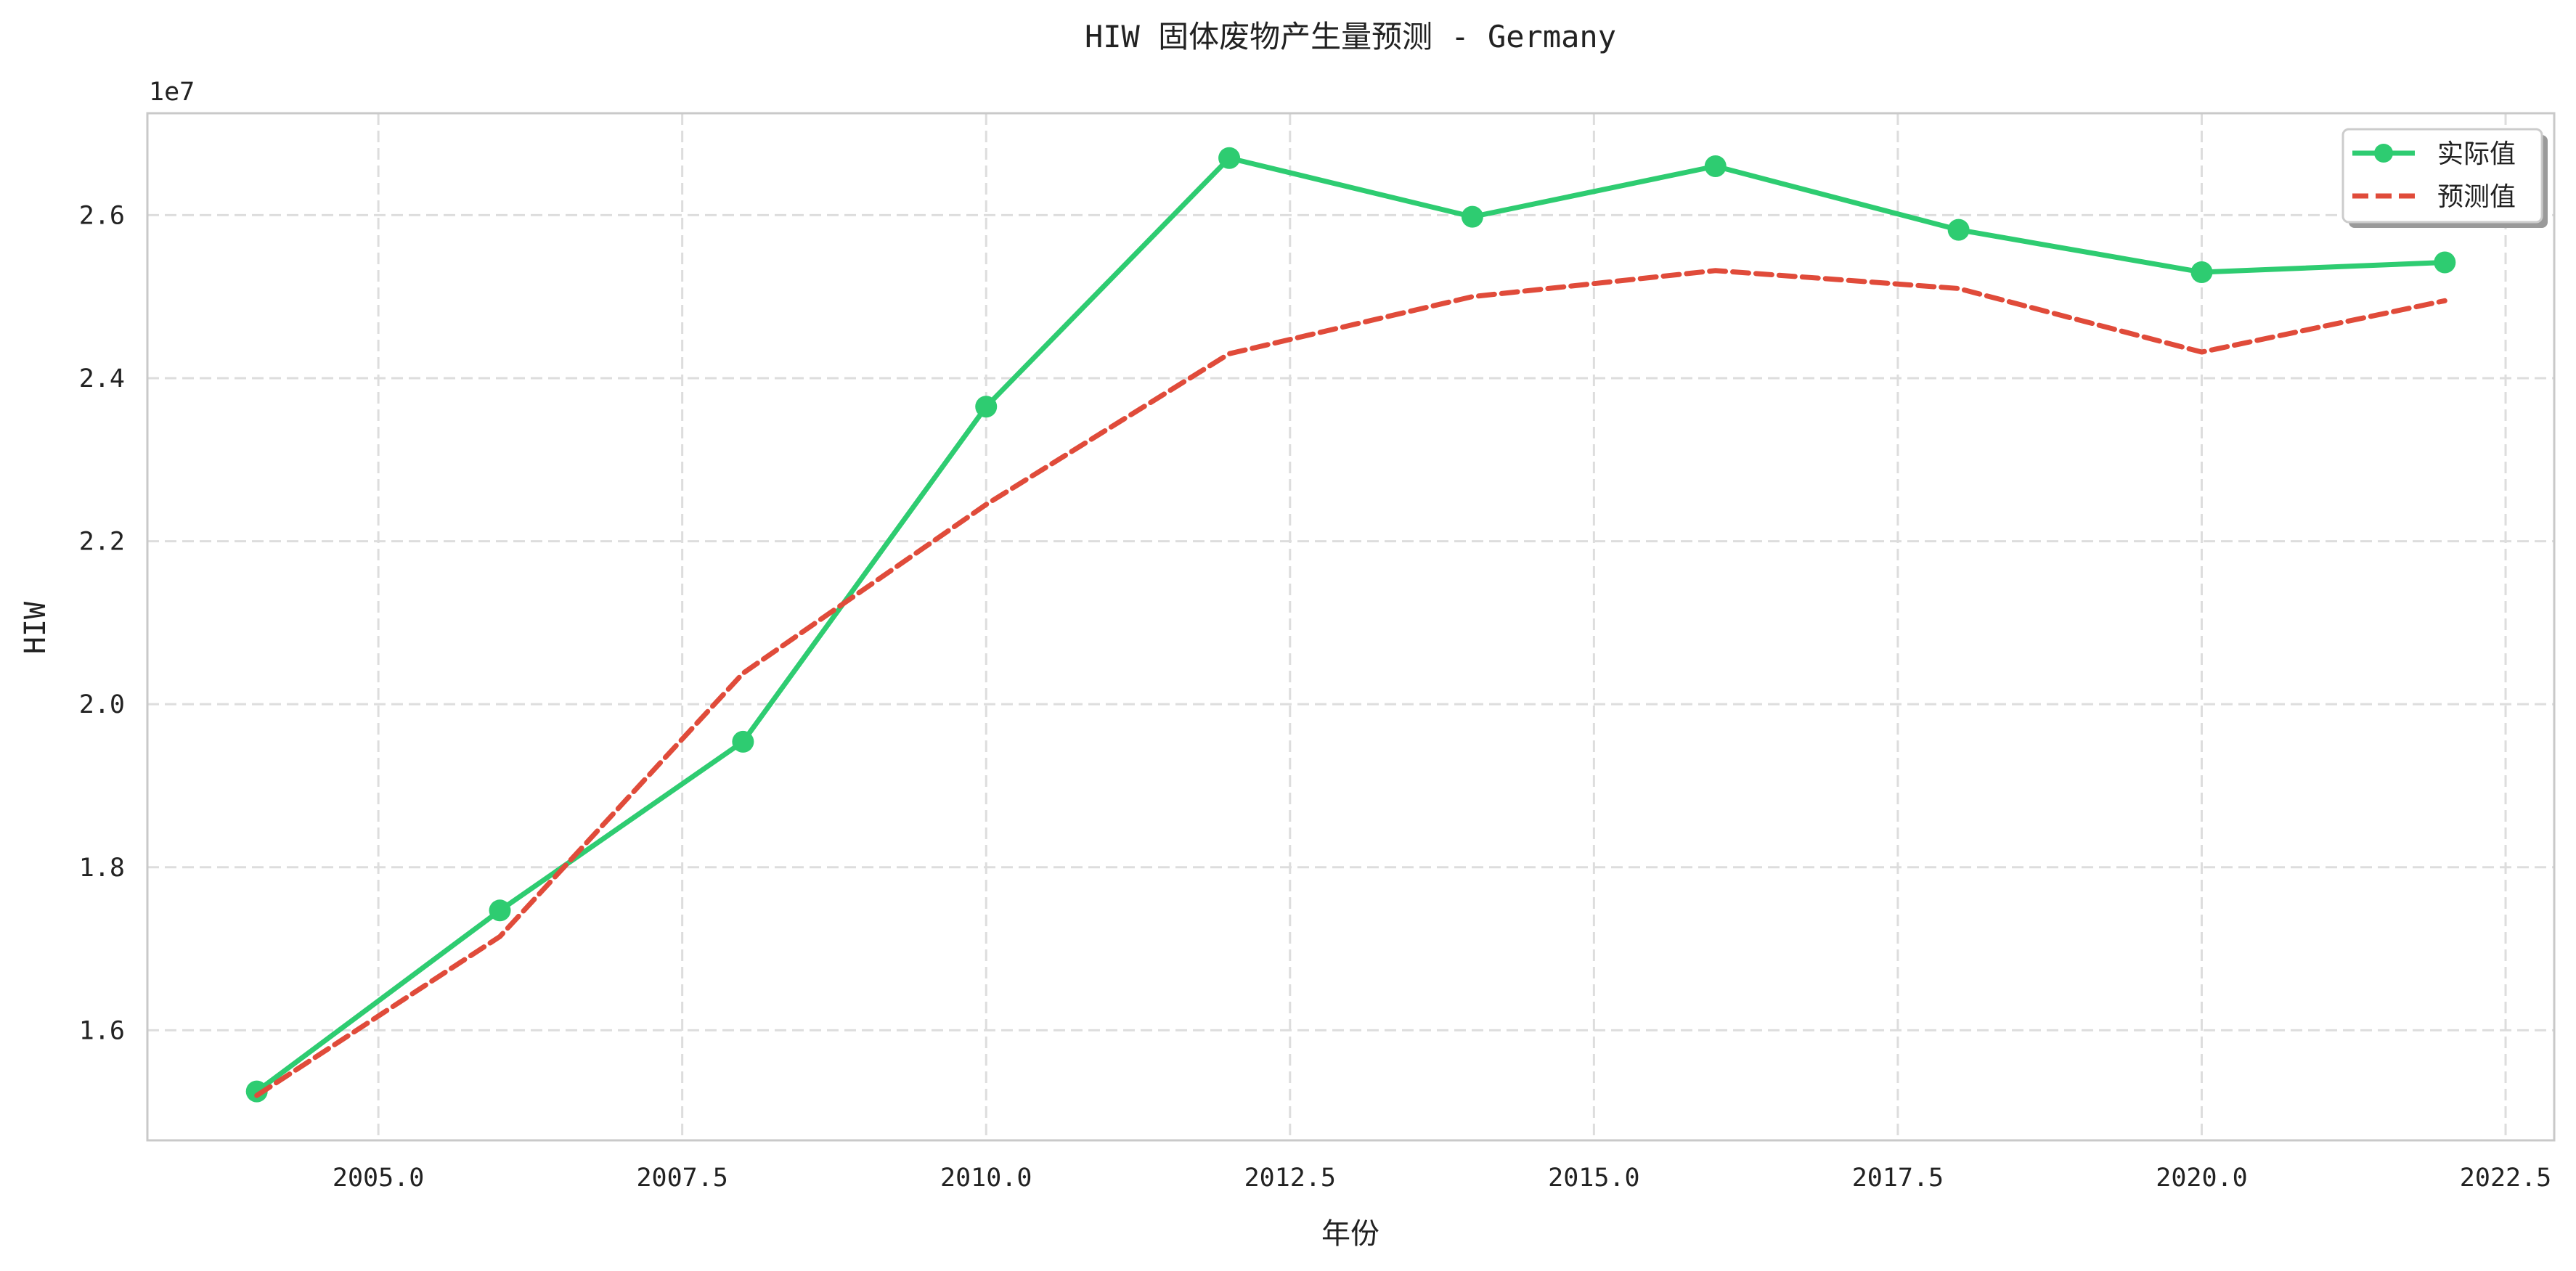  Describe the element at coordinates (2476, 154) in the screenshot. I see `legend-label-actual: 实际值` at that location.